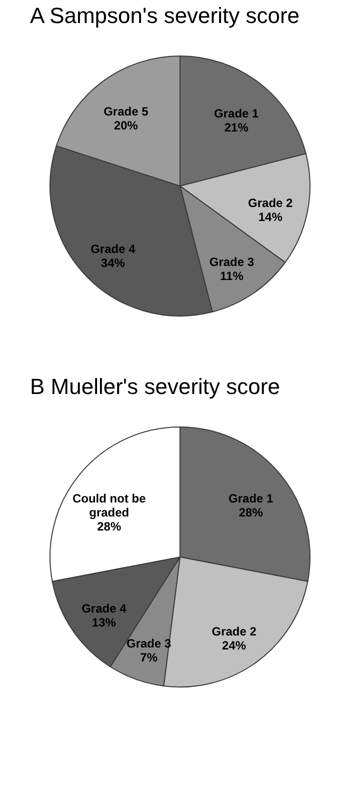 The image size is (359, 794). Describe the element at coordinates (113, 263) in the screenshot. I see `data-label: 34%` at that location.